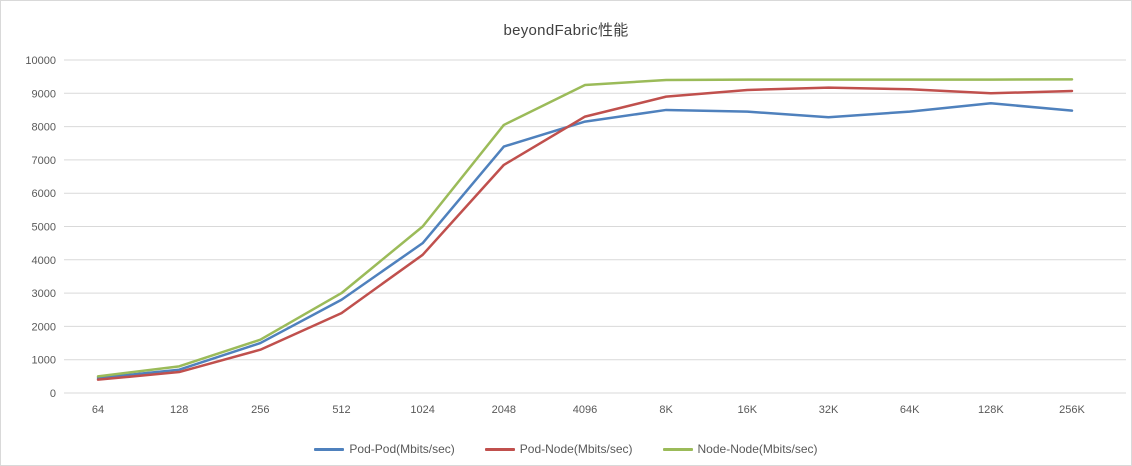 The image size is (1132, 466). Describe the element at coordinates (566, 30) in the screenshot. I see `chart-title: beyondFabric性能` at that location.